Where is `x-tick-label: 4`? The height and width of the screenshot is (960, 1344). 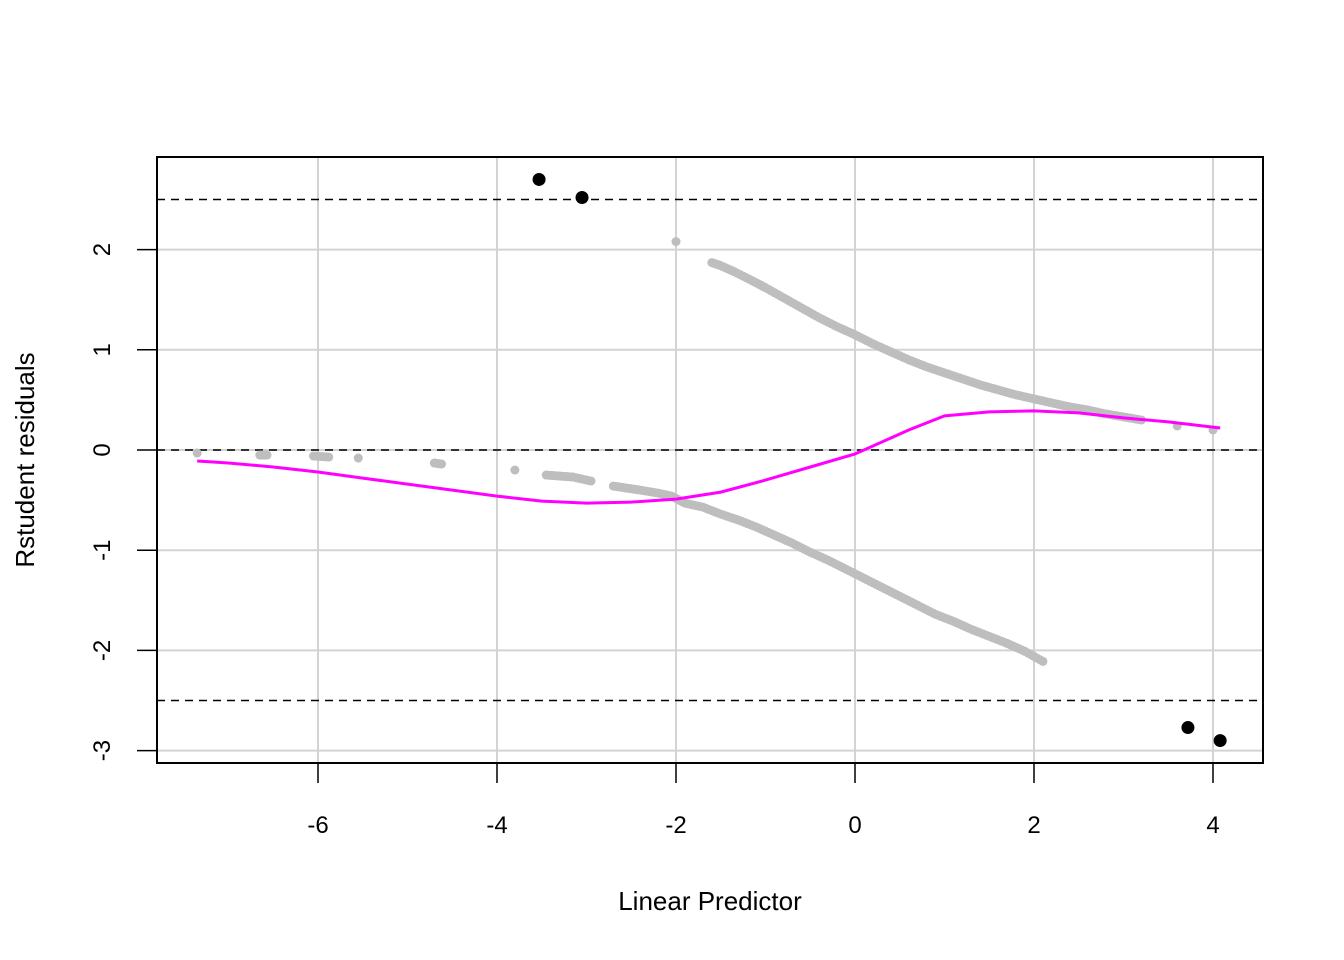 x-tick-label: 4 is located at coordinates (1212, 825).